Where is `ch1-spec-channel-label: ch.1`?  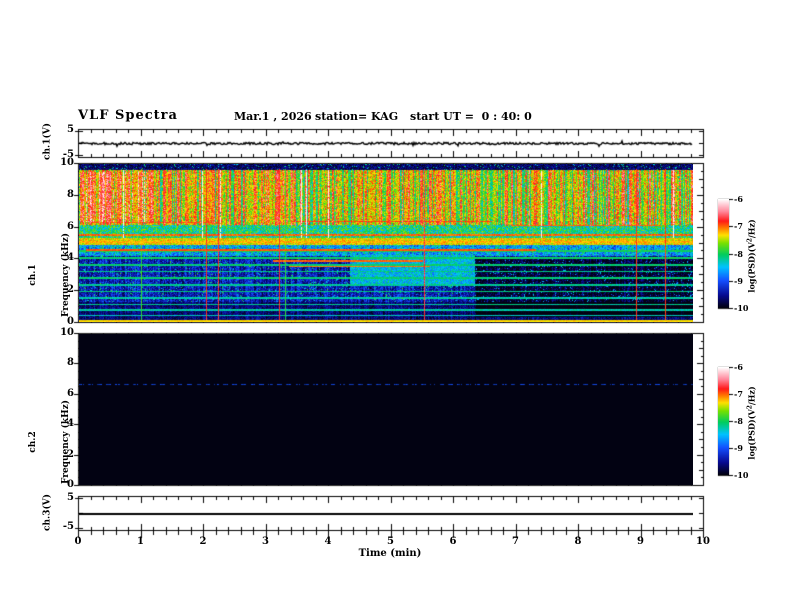
ch1-spec-channel-label: ch.1 is located at coordinates (33, 275).